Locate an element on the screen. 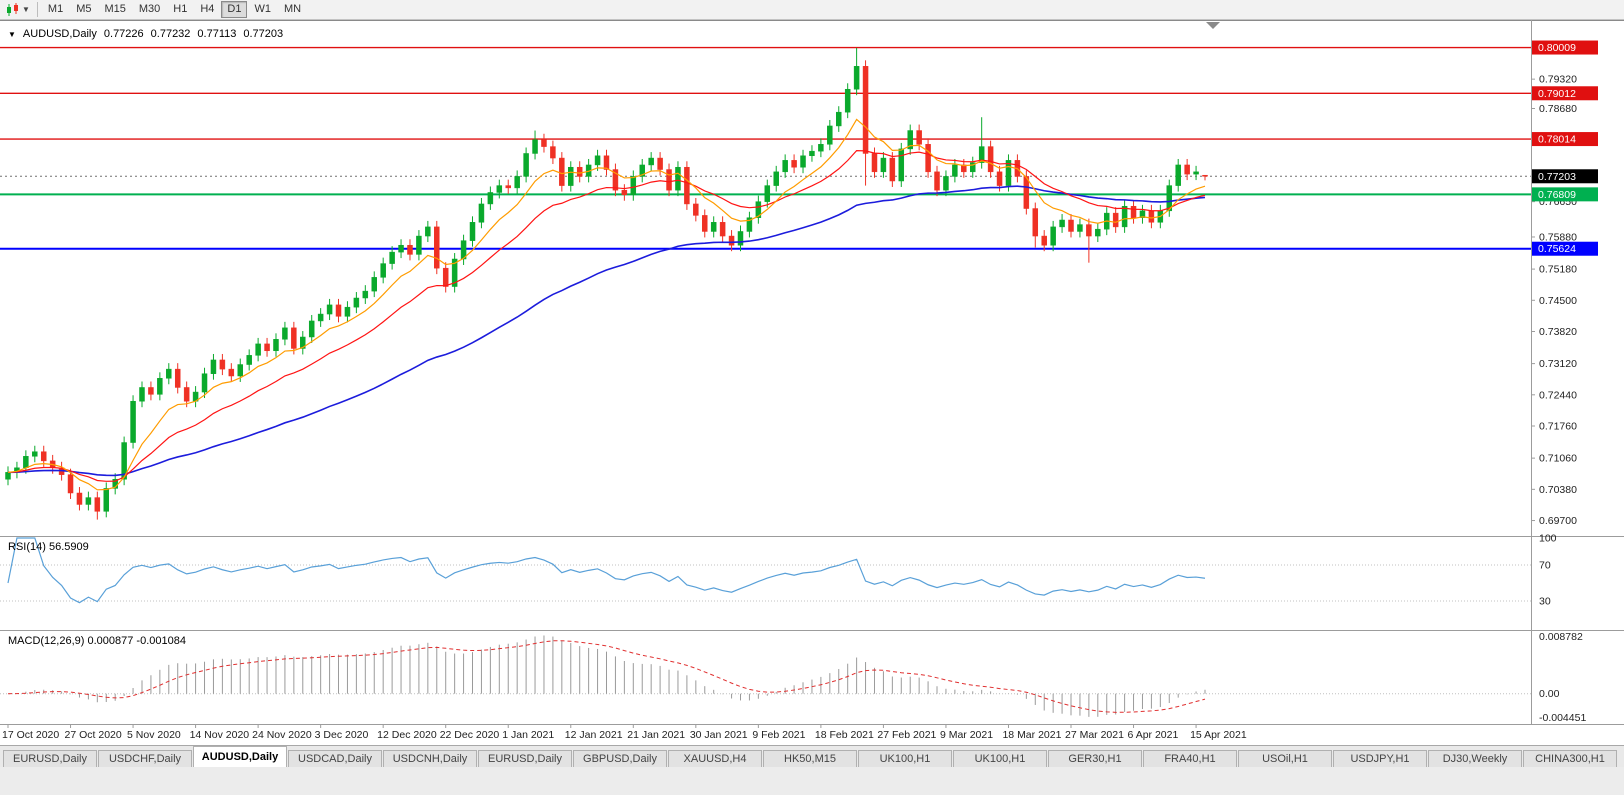  svg-text: -0.004451 is located at coordinates (1562, 718).